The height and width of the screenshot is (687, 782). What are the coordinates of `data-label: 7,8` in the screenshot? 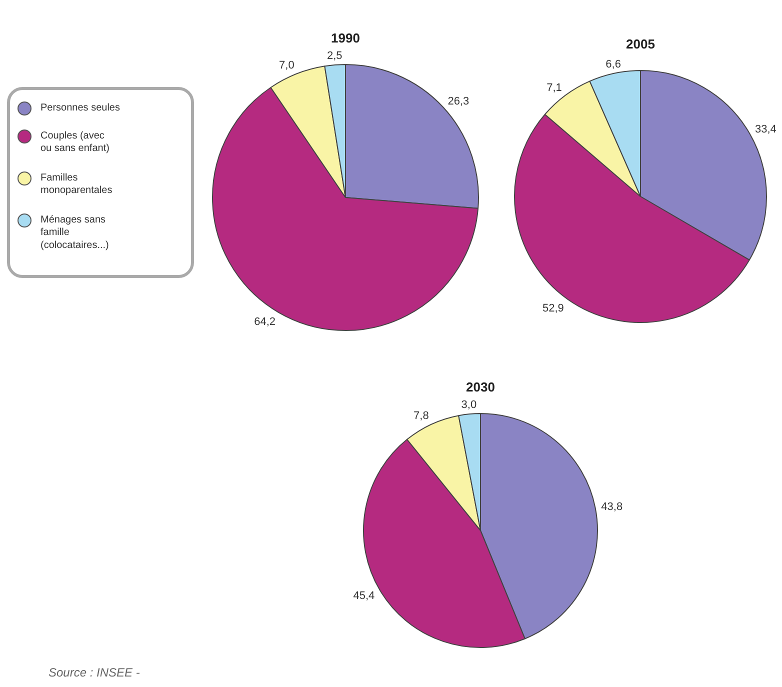 It's located at (421, 416).